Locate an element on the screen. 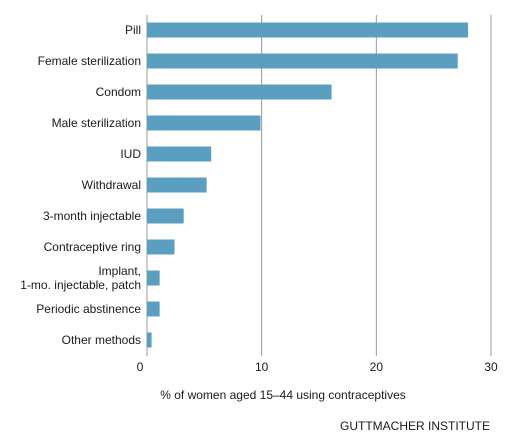 Image resolution: width=526 pixels, height=440 pixels. x-tick-label: 30 is located at coordinates (491, 367).